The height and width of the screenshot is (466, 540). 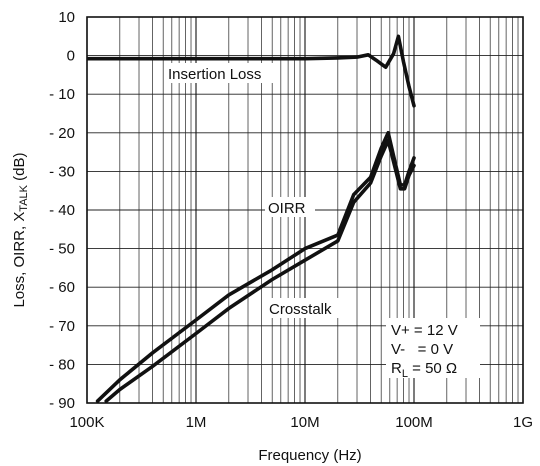 What do you see at coordinates (422, 349) in the screenshot?
I see `conditions-line-2: V- = 0 V` at bounding box center [422, 349].